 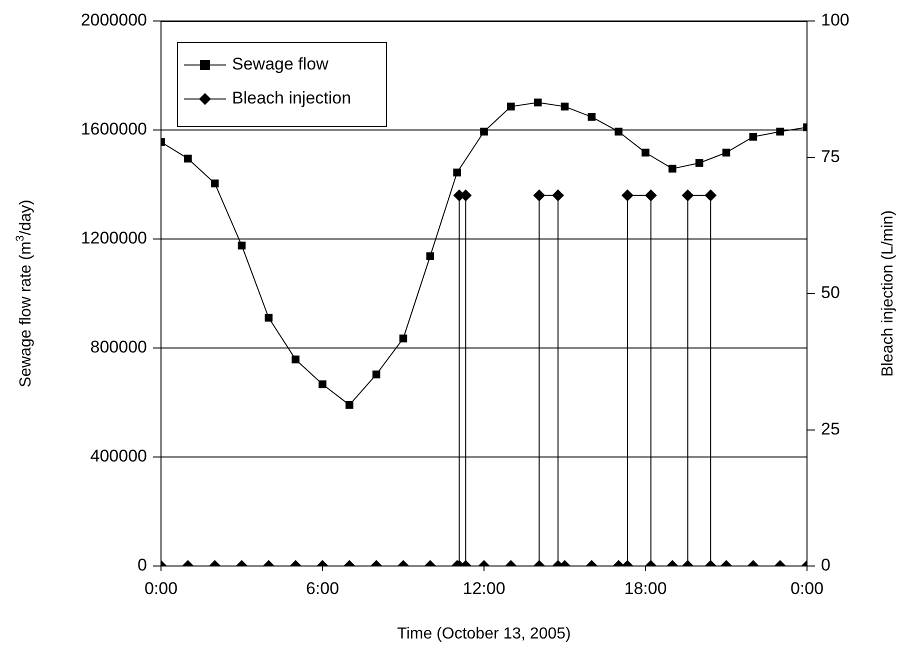 What do you see at coordinates (830, 292) in the screenshot?
I see `y2-tick-label: 50` at bounding box center [830, 292].